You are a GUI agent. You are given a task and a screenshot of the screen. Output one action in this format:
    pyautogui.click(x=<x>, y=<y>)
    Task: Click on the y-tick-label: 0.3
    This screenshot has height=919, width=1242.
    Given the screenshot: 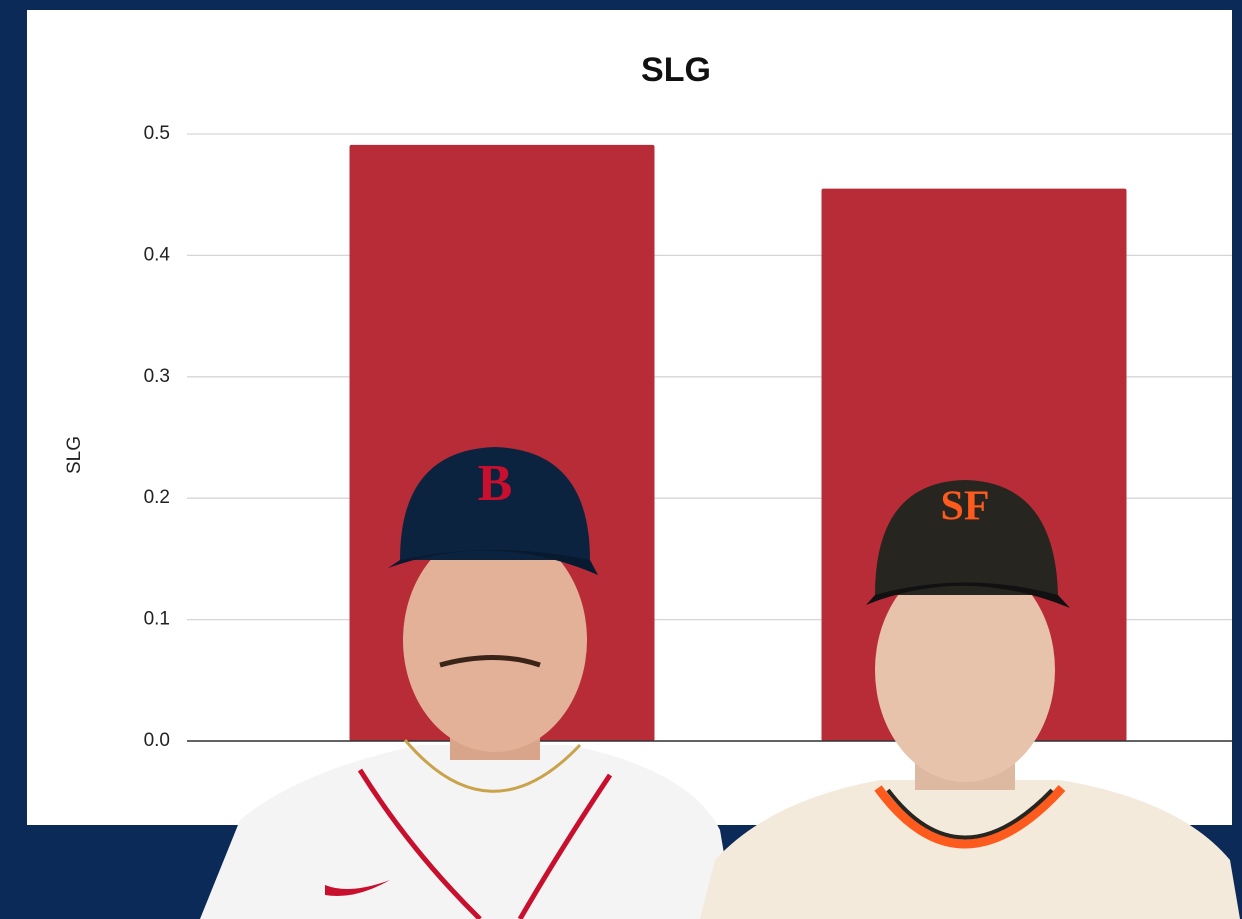 What is the action you would take?
    pyautogui.click(x=157, y=376)
    